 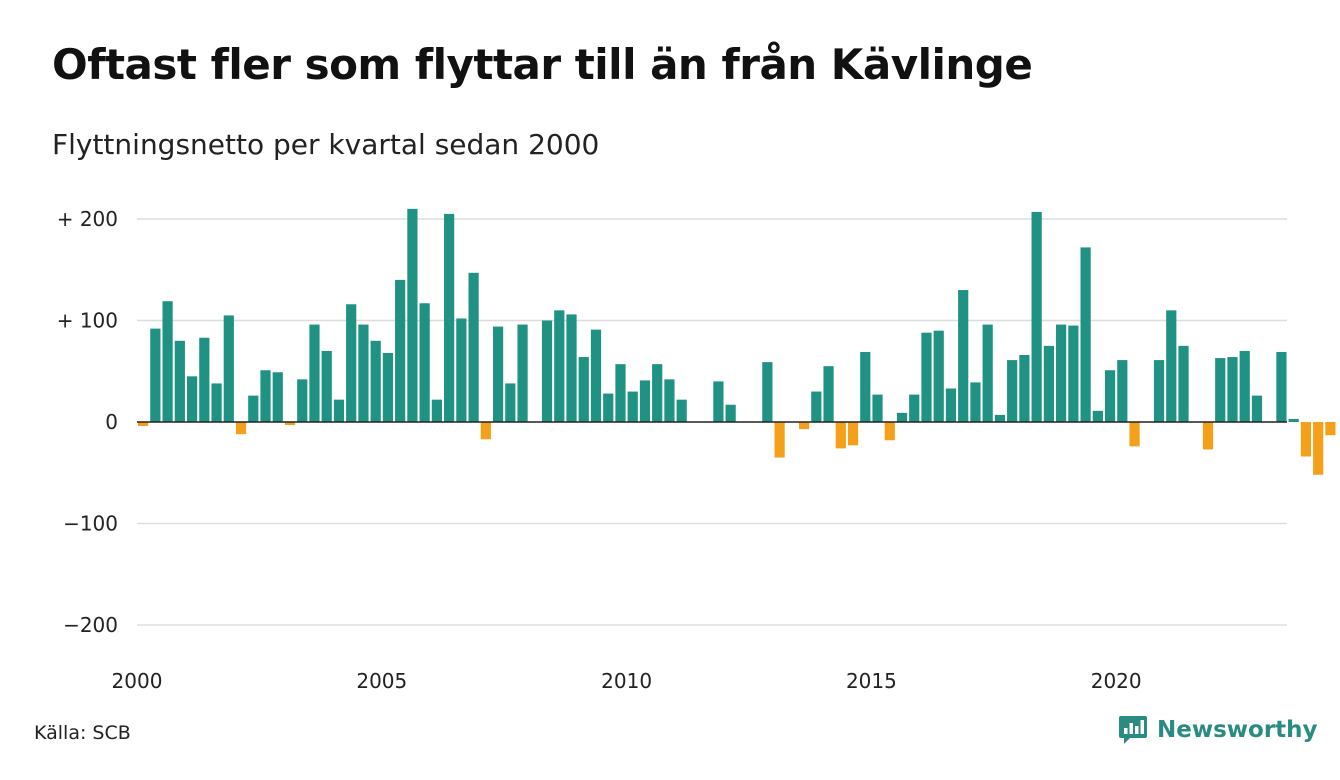 I want to click on chart-subtitle: Flyttningsnetto per kvartal sedan 2000, so click(x=326, y=144).